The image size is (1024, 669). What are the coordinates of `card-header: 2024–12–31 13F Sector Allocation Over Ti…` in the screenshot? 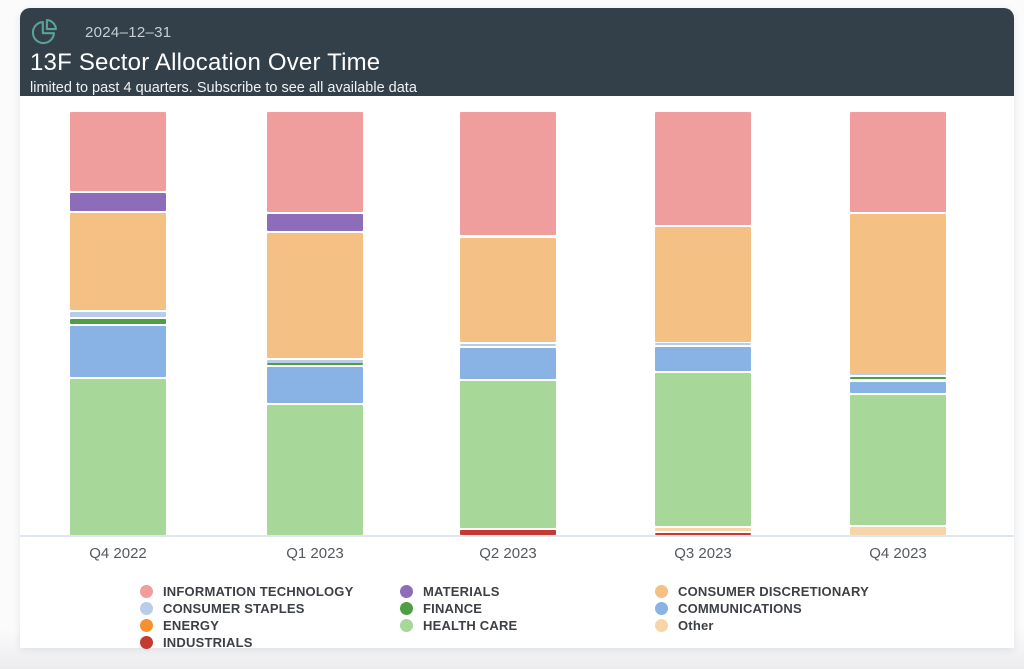 It's located at (517, 52).